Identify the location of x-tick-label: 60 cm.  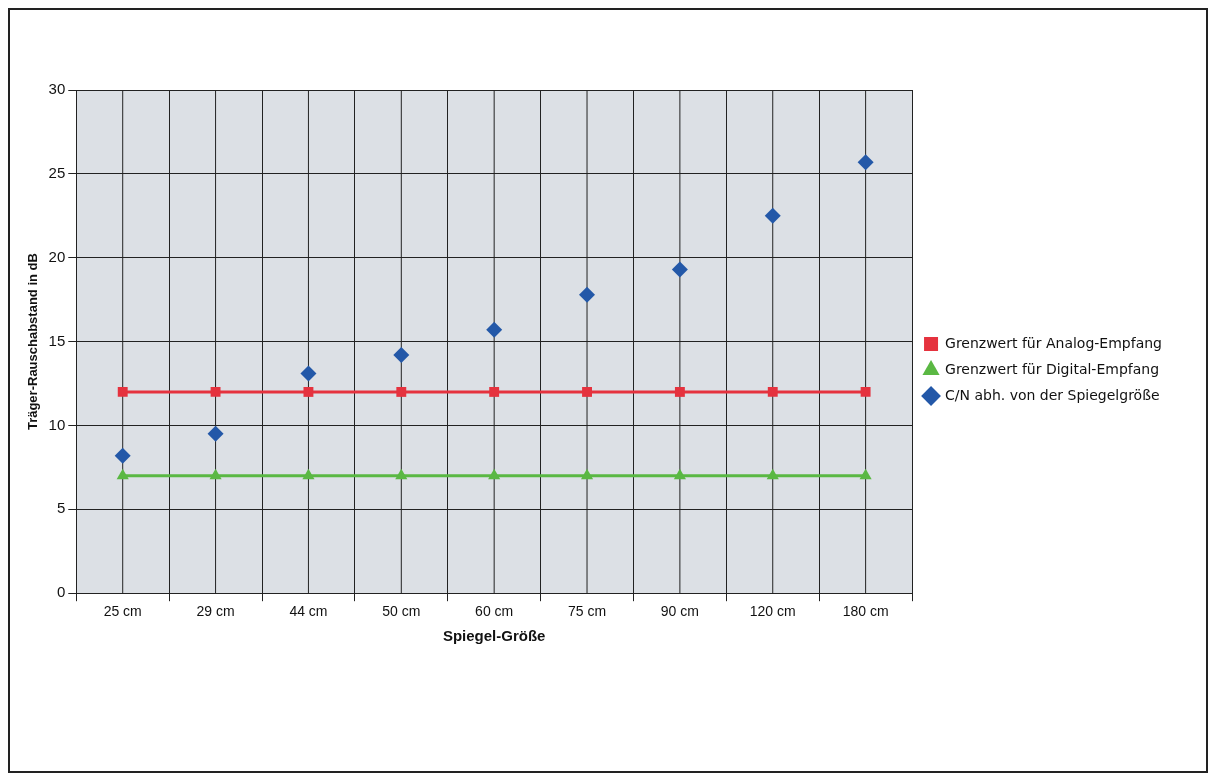
(494, 611).